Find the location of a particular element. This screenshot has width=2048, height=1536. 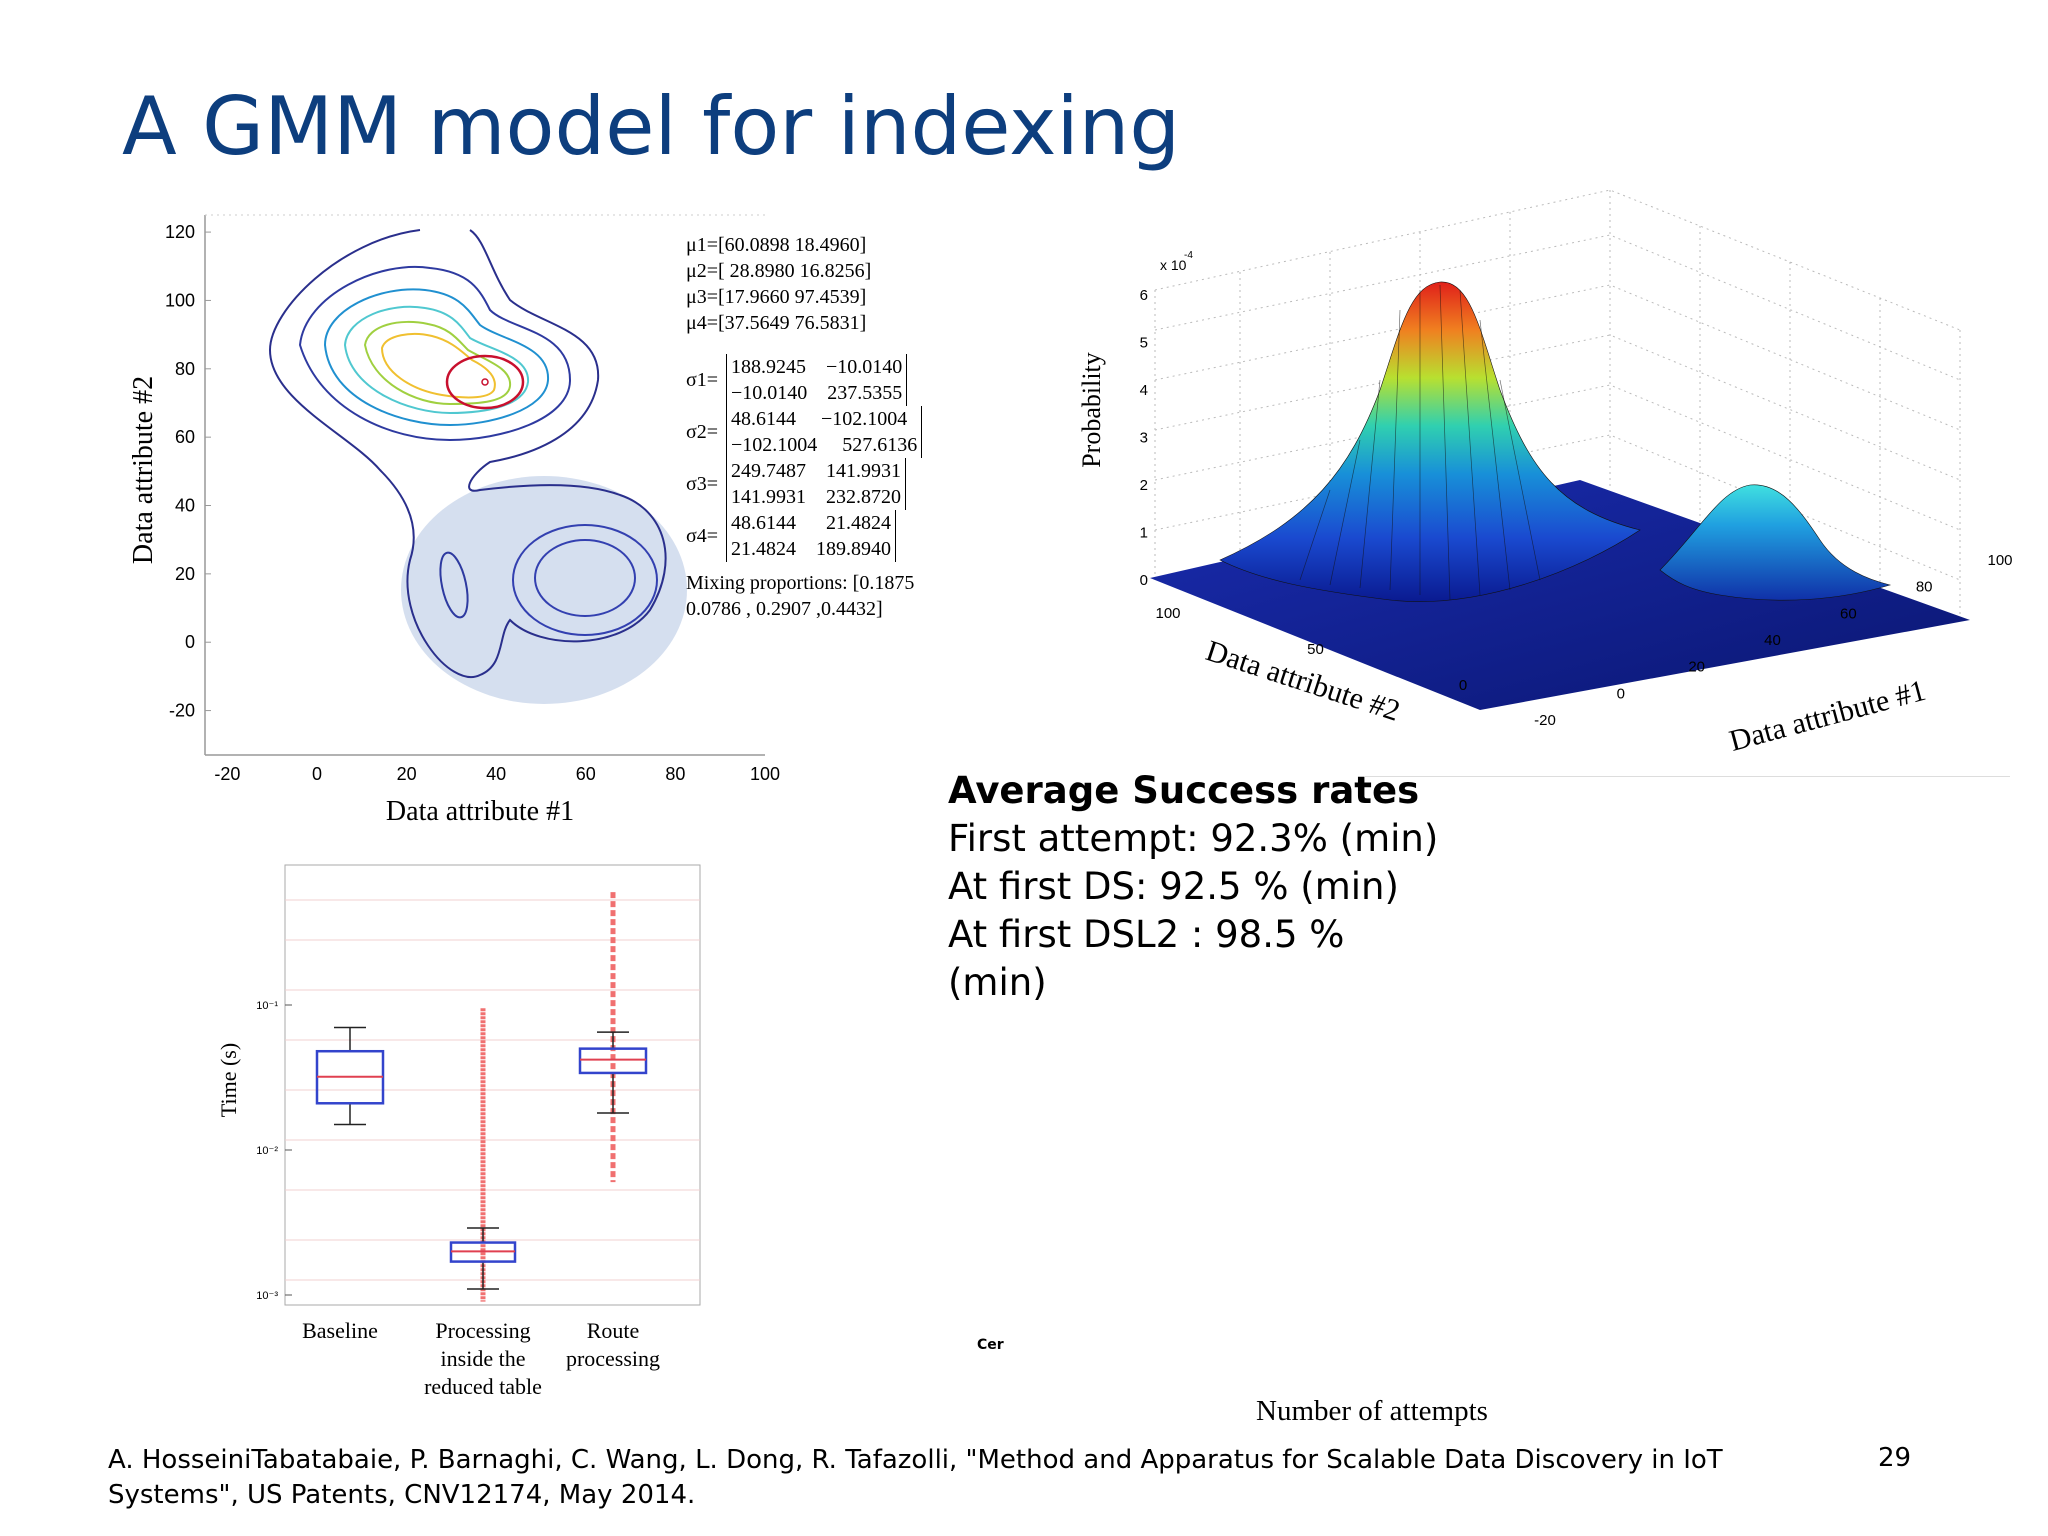

contour-peak is located at coordinates (485, 382).